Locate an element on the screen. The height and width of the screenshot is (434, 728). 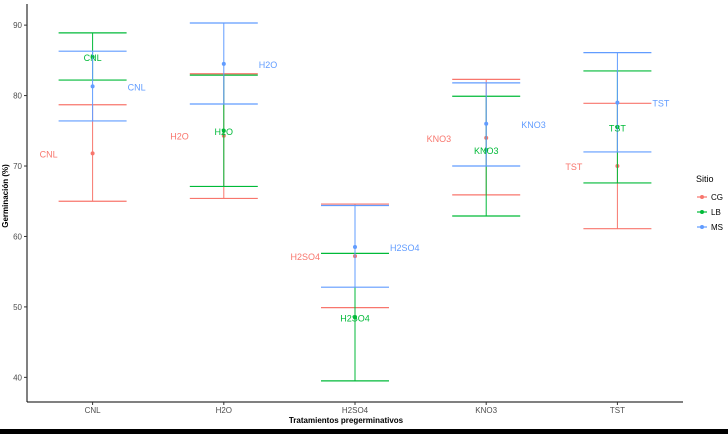
x-axis-title: Tratamientos pregerminativos is located at coordinates (346, 420).